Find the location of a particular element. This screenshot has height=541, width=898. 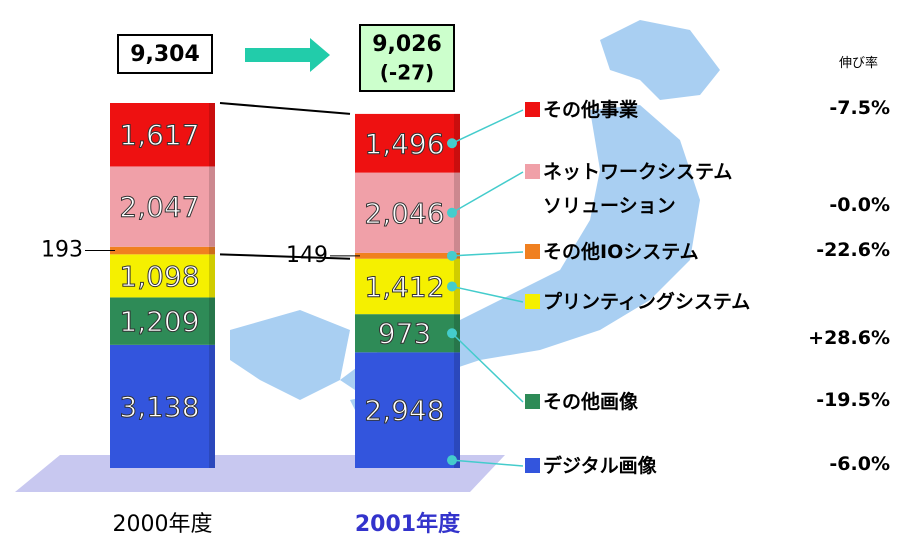

x-tick-label: 2001年度 is located at coordinates (408, 524).